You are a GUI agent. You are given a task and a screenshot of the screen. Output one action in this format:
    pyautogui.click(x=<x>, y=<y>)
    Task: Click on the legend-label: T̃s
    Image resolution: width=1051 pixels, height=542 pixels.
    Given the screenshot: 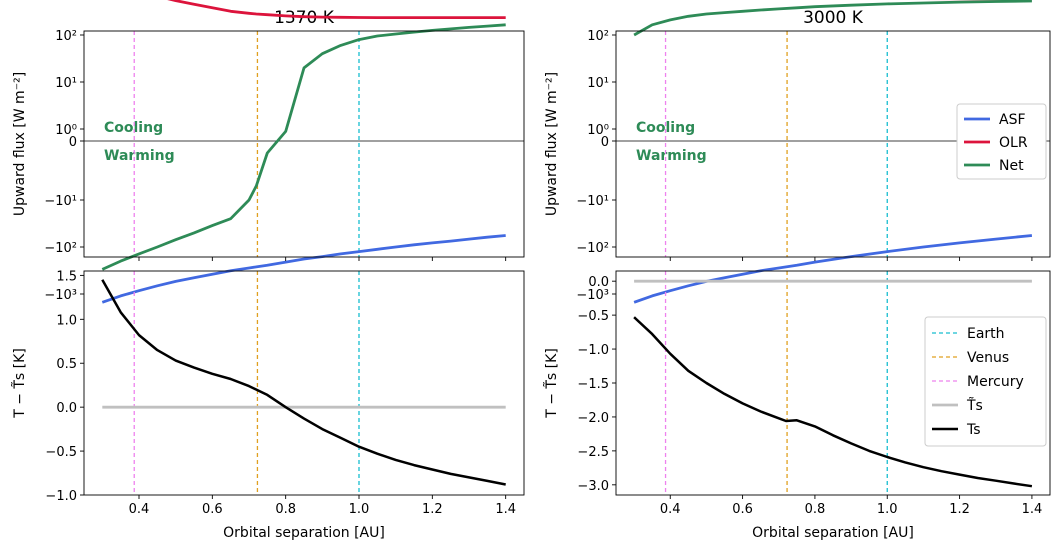 What is the action you would take?
    pyautogui.click(x=974, y=405)
    